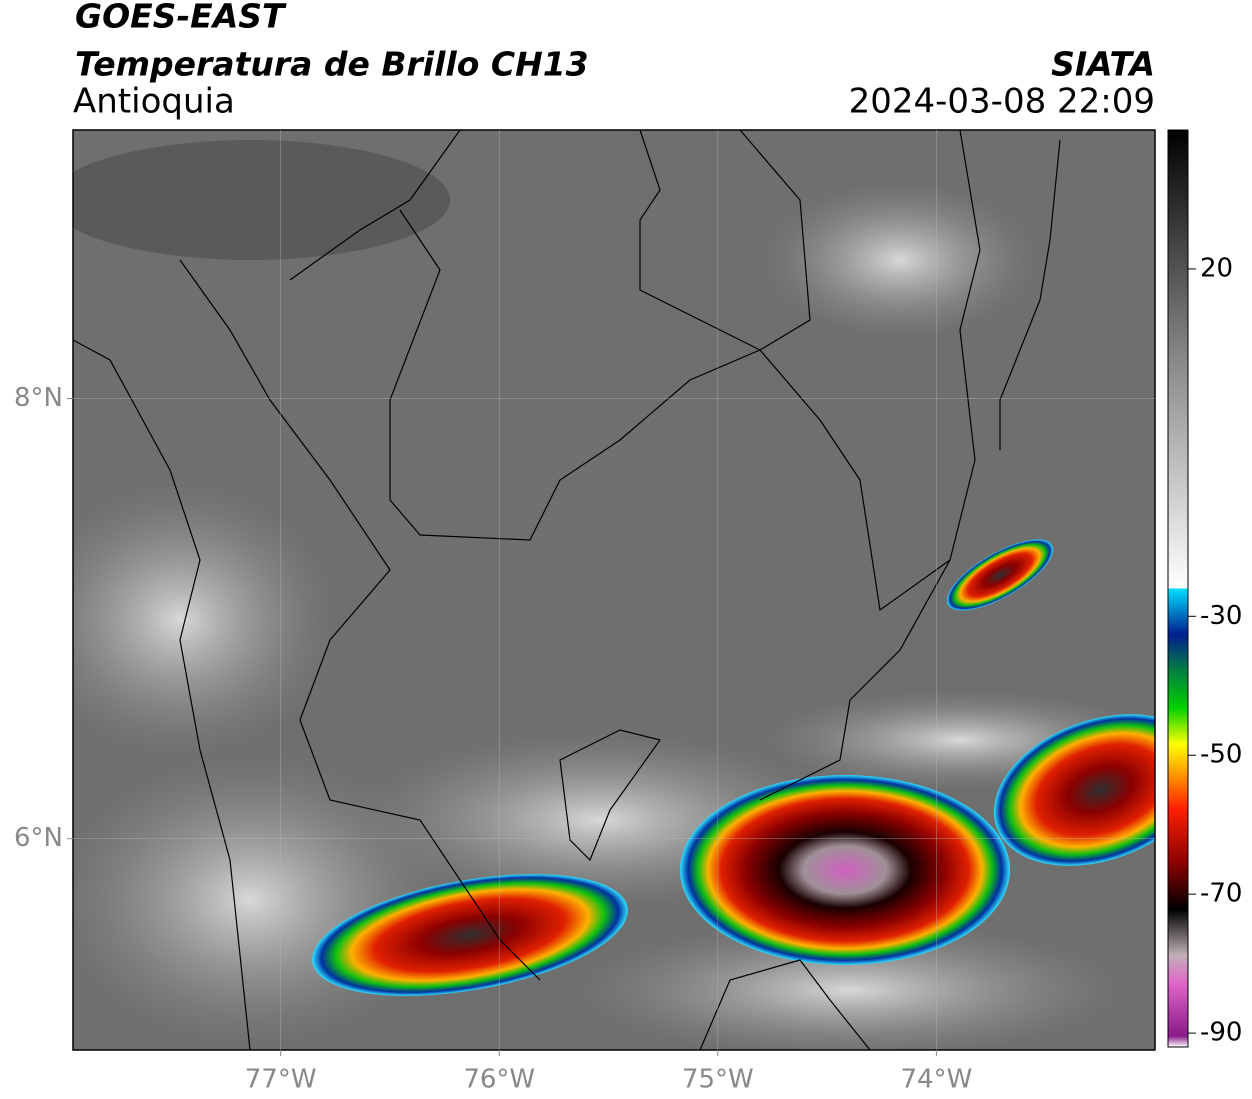  I want to click on colorbar-tick-label: 20, so click(1216, 268).